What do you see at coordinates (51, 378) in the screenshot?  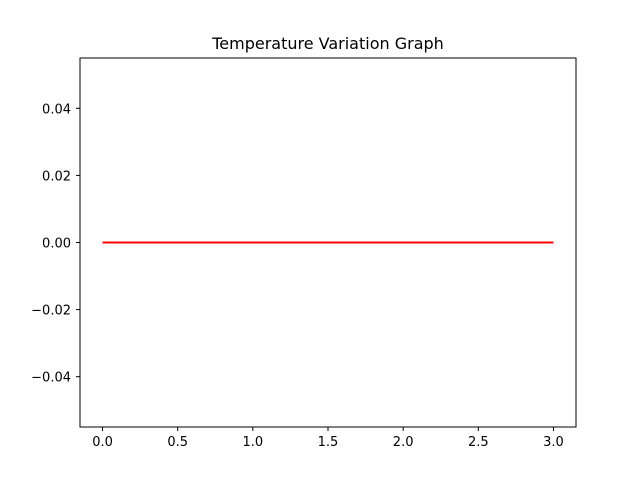 I see `y-tick-label: −0.04` at bounding box center [51, 378].